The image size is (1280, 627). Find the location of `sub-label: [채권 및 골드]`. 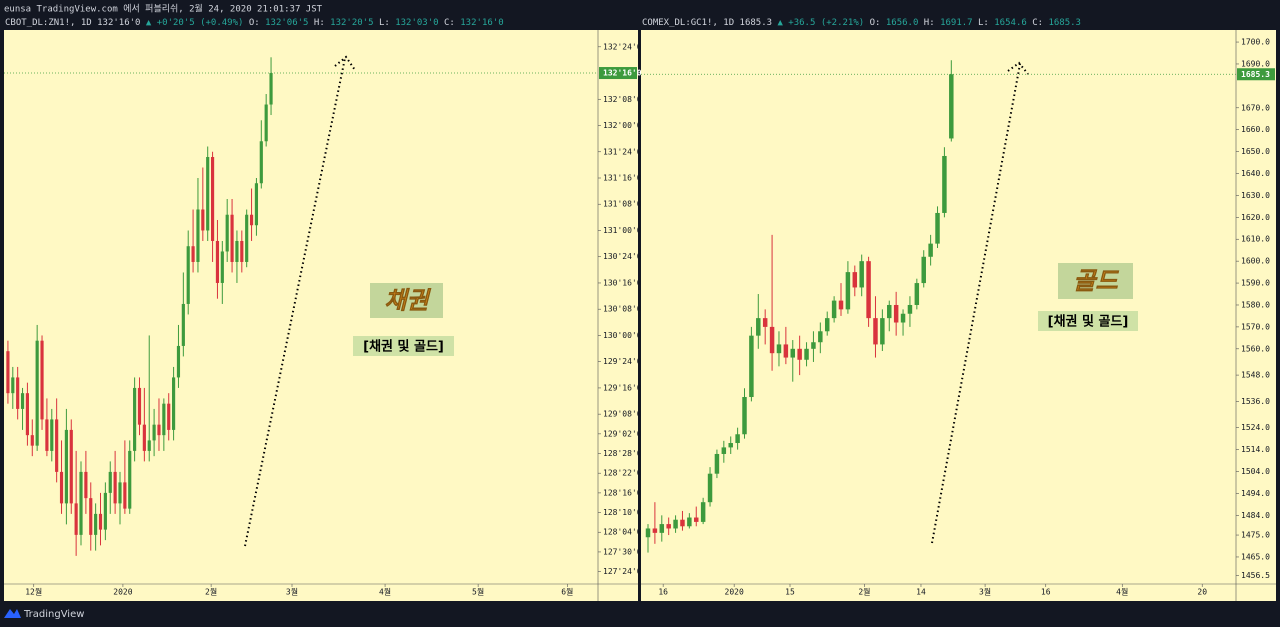

sub-label: [채권 및 골드] is located at coordinates (403, 347).